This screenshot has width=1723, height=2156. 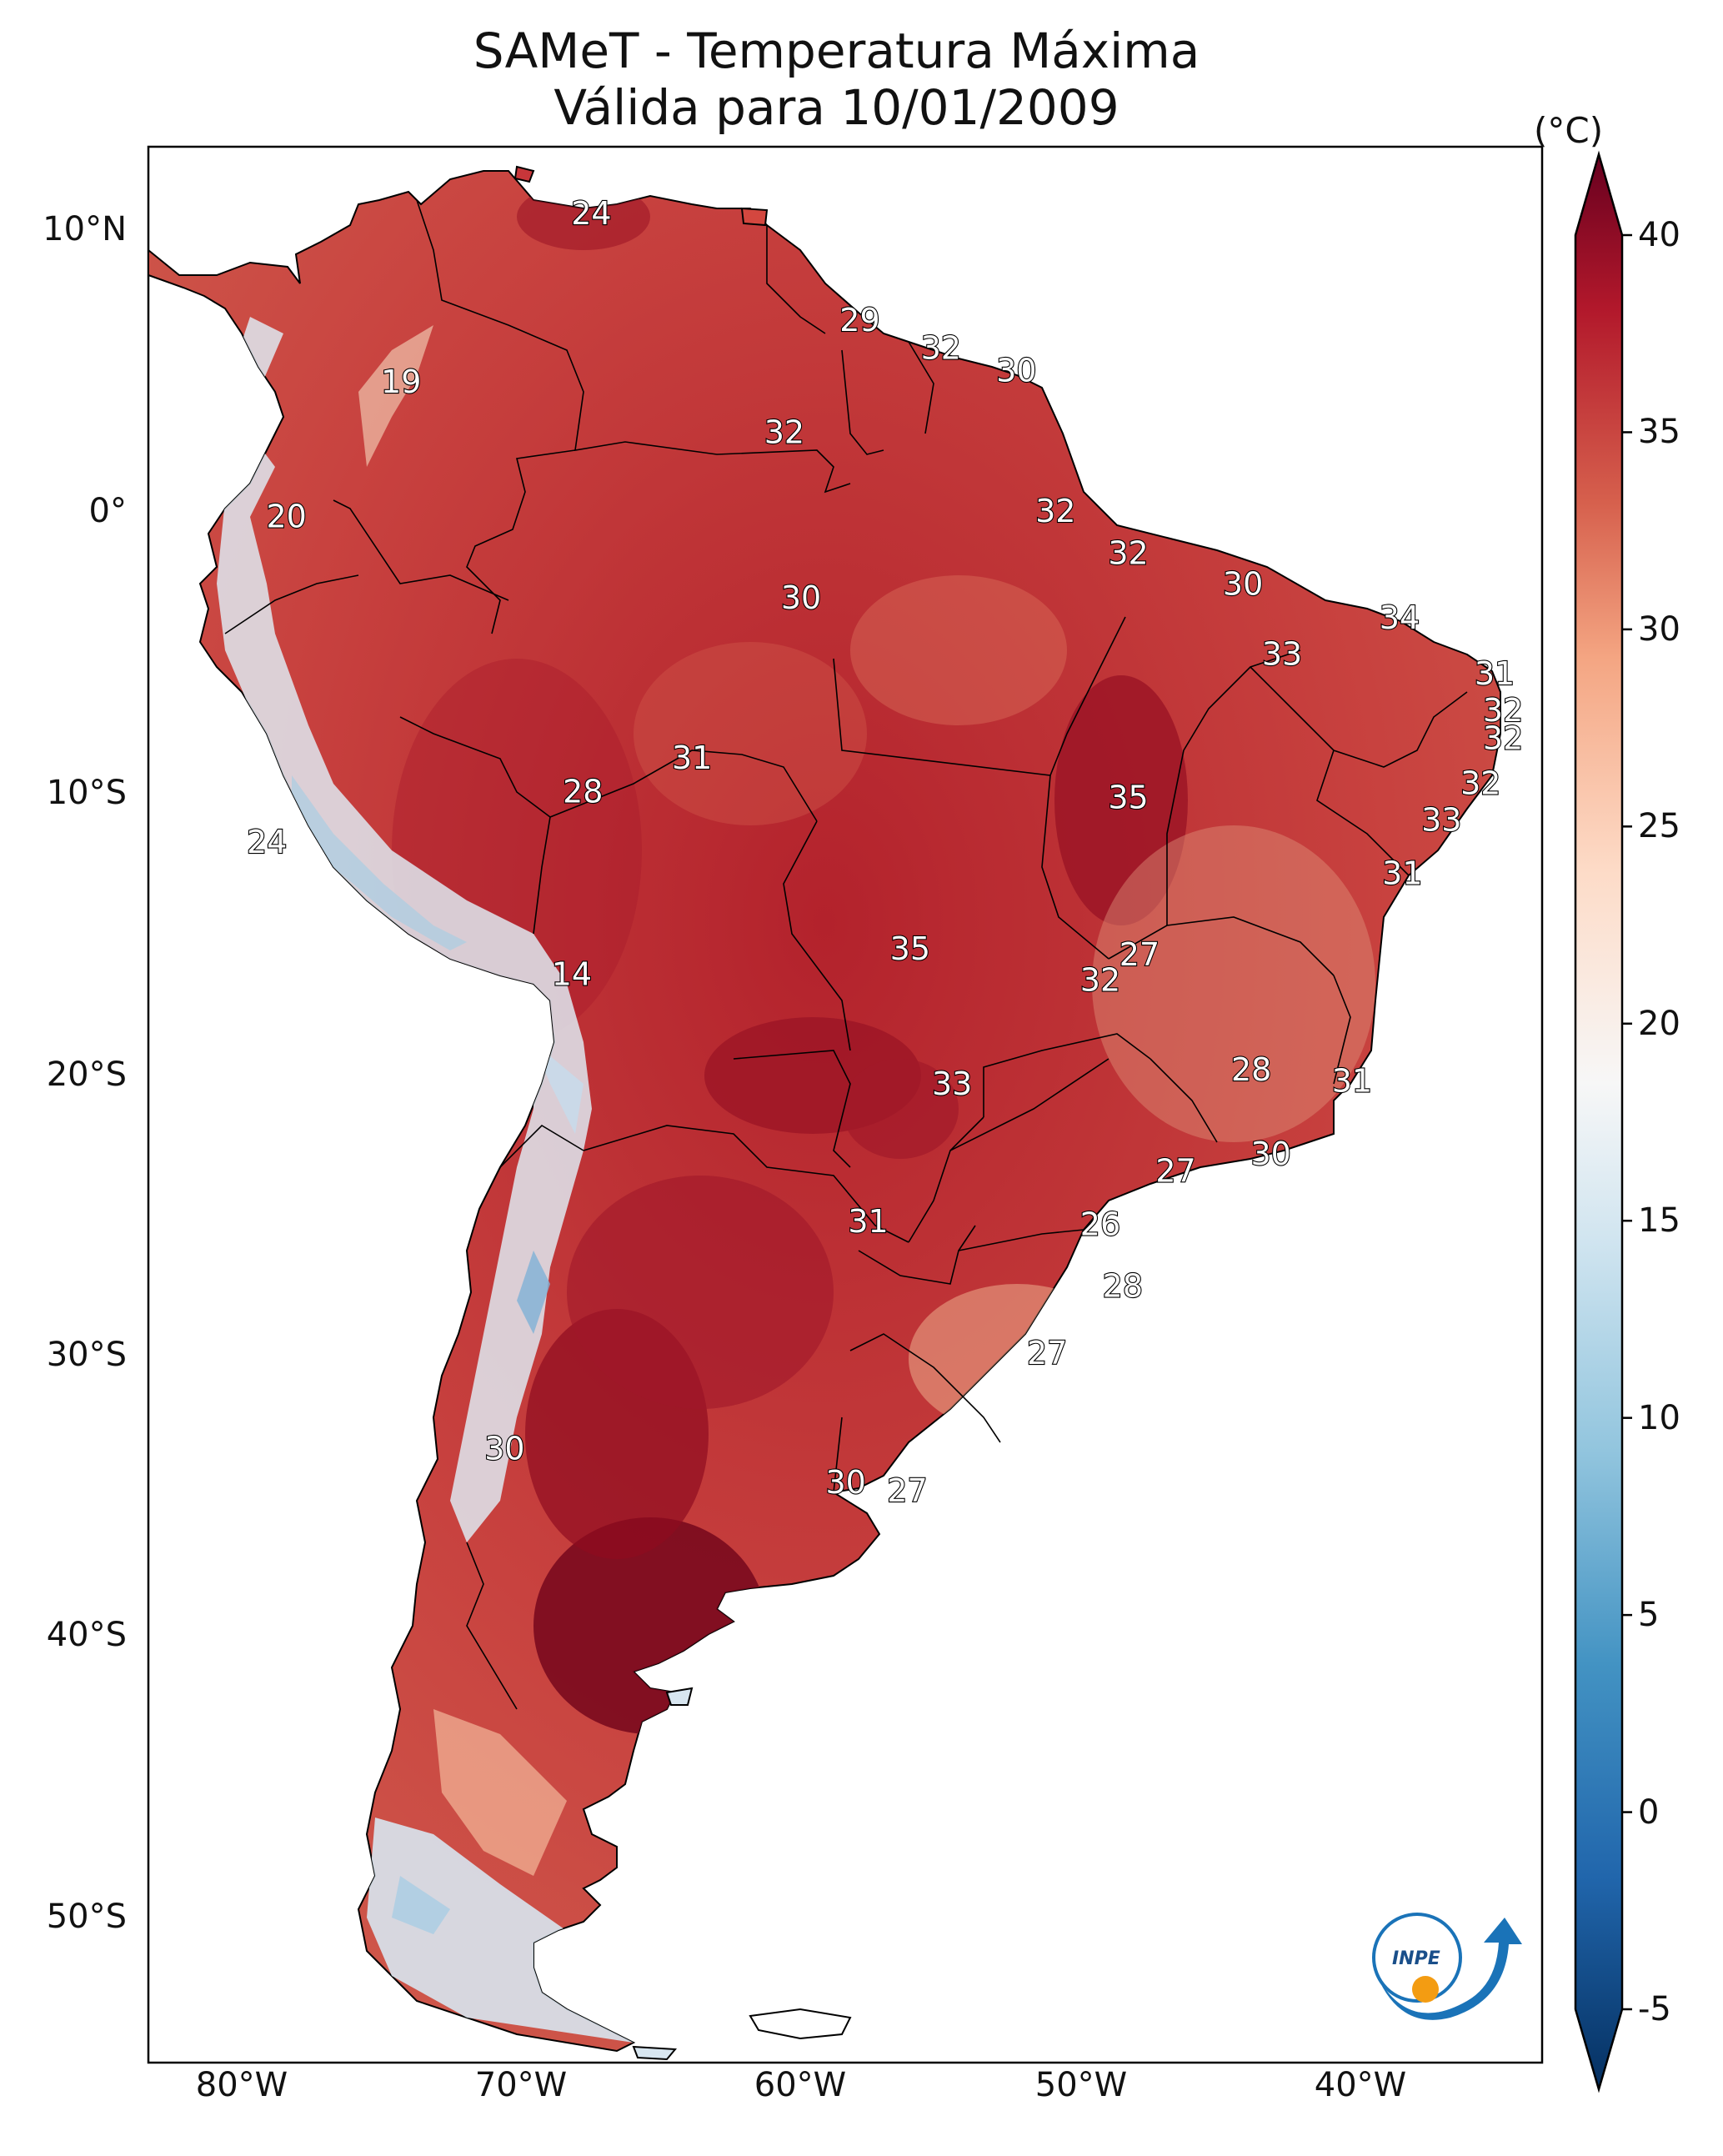 I want to click on lat-label-50s: 50°S, so click(x=86, y=1917).